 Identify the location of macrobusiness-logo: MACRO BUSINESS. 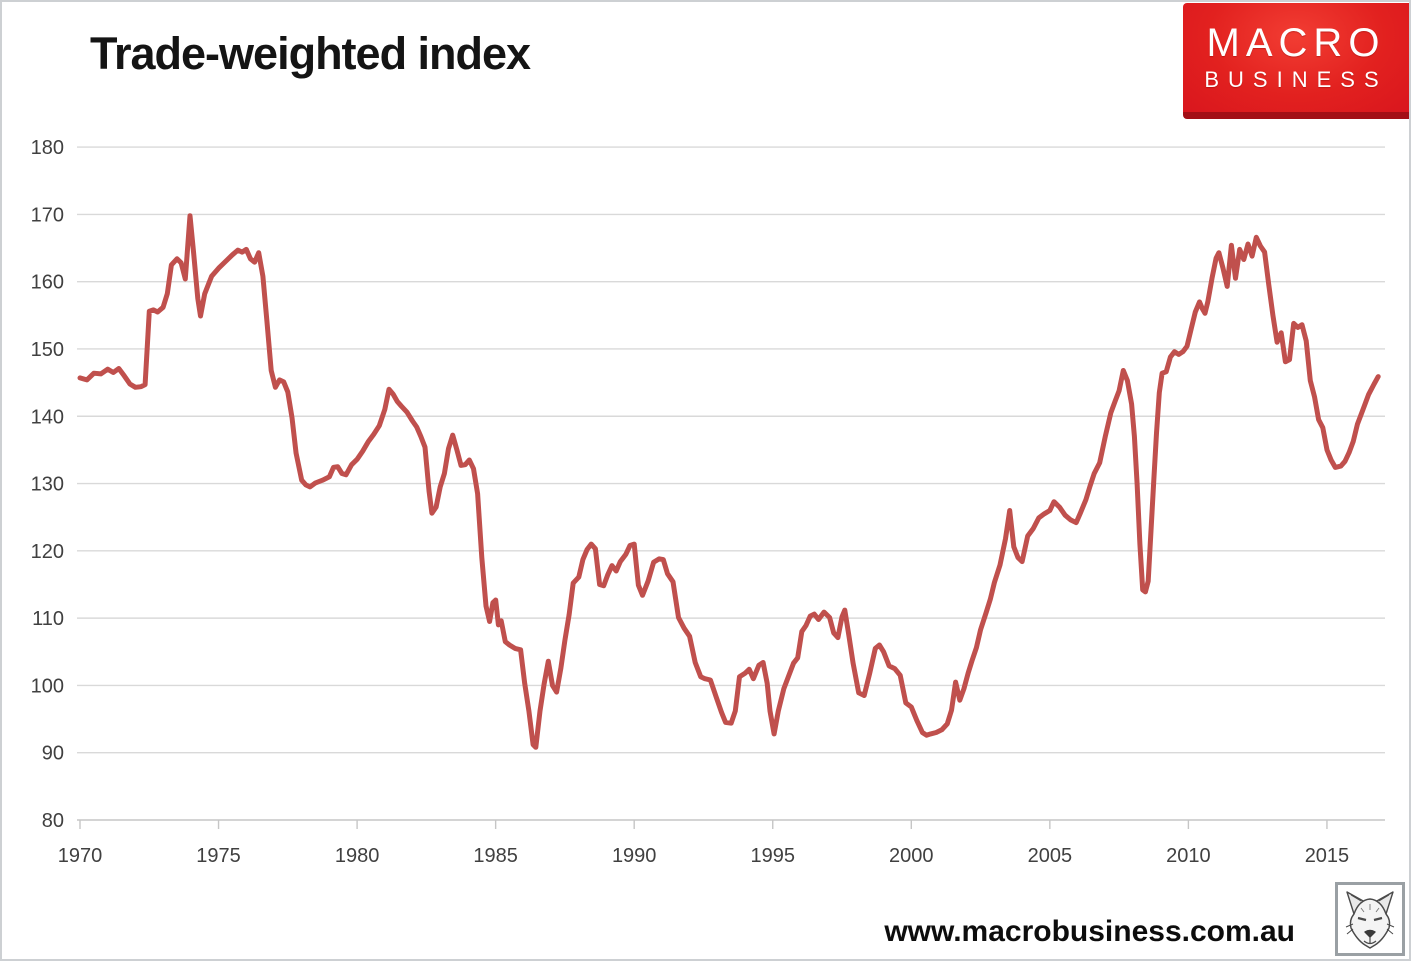
(1296, 61).